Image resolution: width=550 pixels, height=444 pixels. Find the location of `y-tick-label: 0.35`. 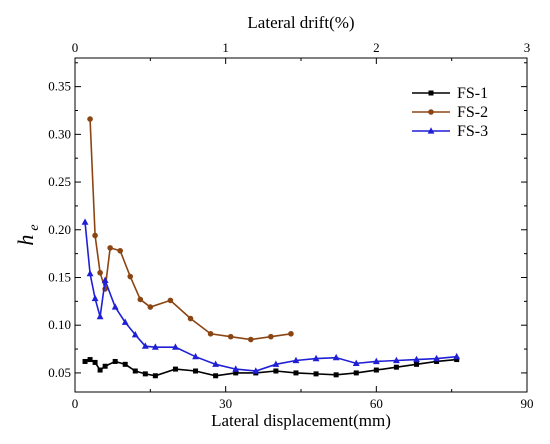

y-tick-label: 0.35 is located at coordinates (59, 86).